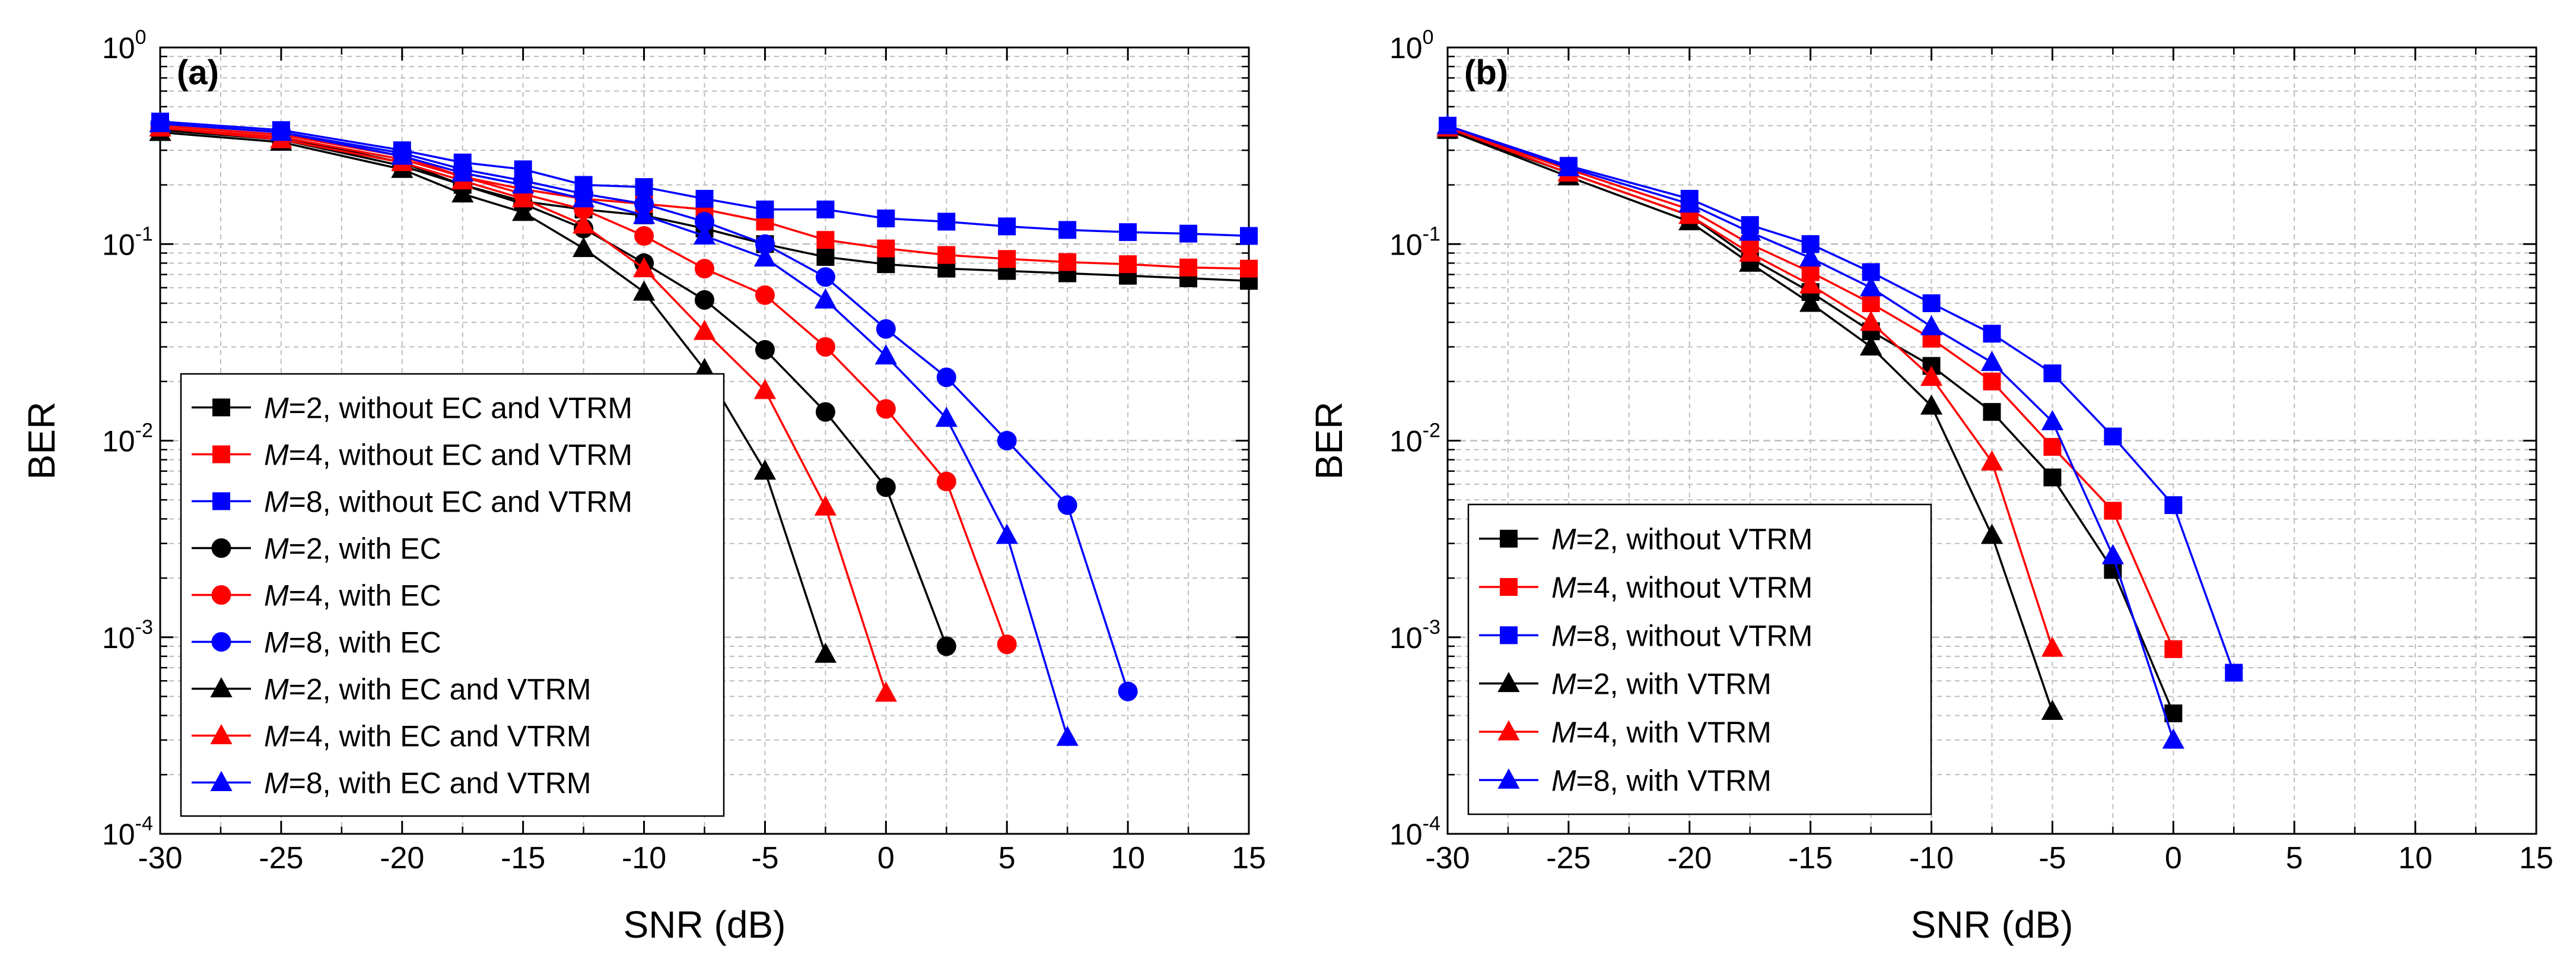  What do you see at coordinates (141, 37) in the screenshot?
I see `y-tick-exponent: 0` at bounding box center [141, 37].